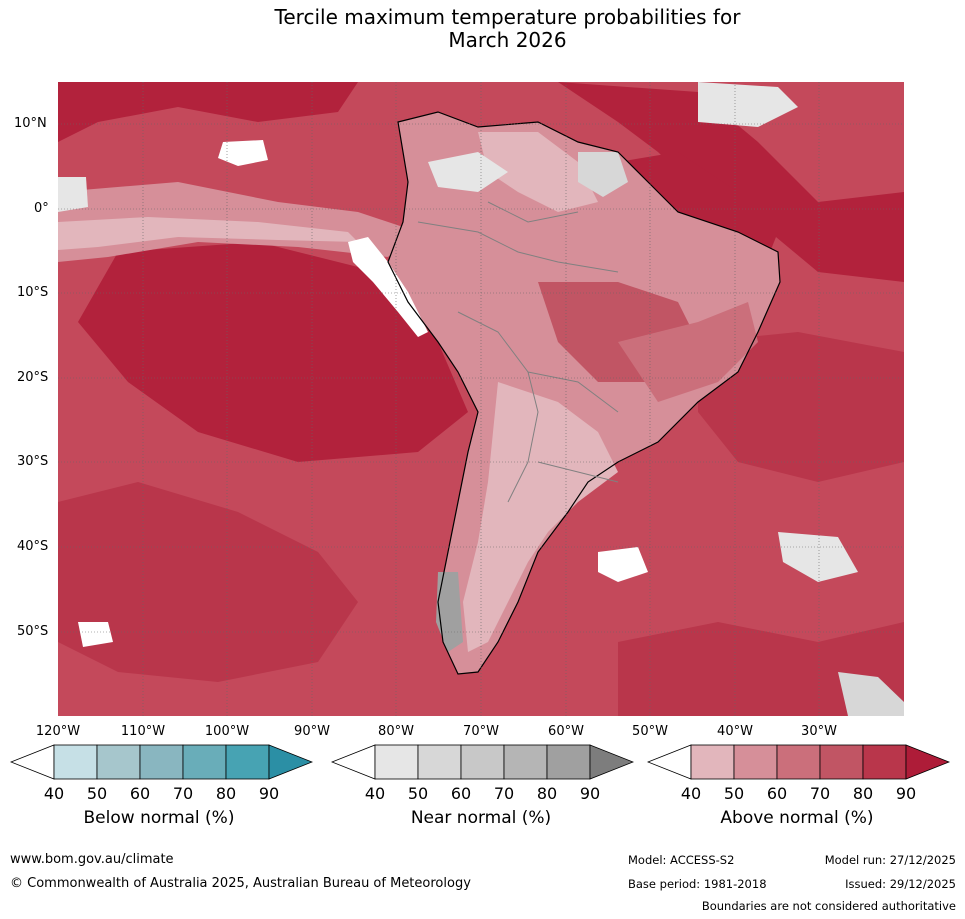  Describe the element at coordinates (900, 884) in the screenshot. I see `footer-issued: Issued: 29/12/2025` at that location.